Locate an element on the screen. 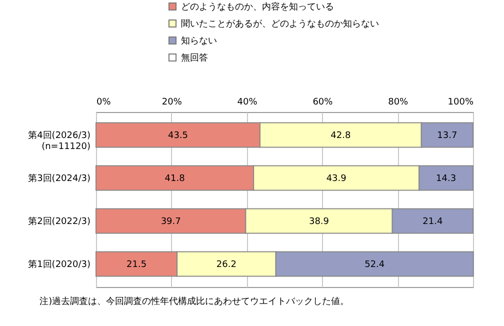 The height and width of the screenshot is (326, 504). legend-label: 聞いたことがあるが、どのようなものか知らない is located at coordinates (280, 24).